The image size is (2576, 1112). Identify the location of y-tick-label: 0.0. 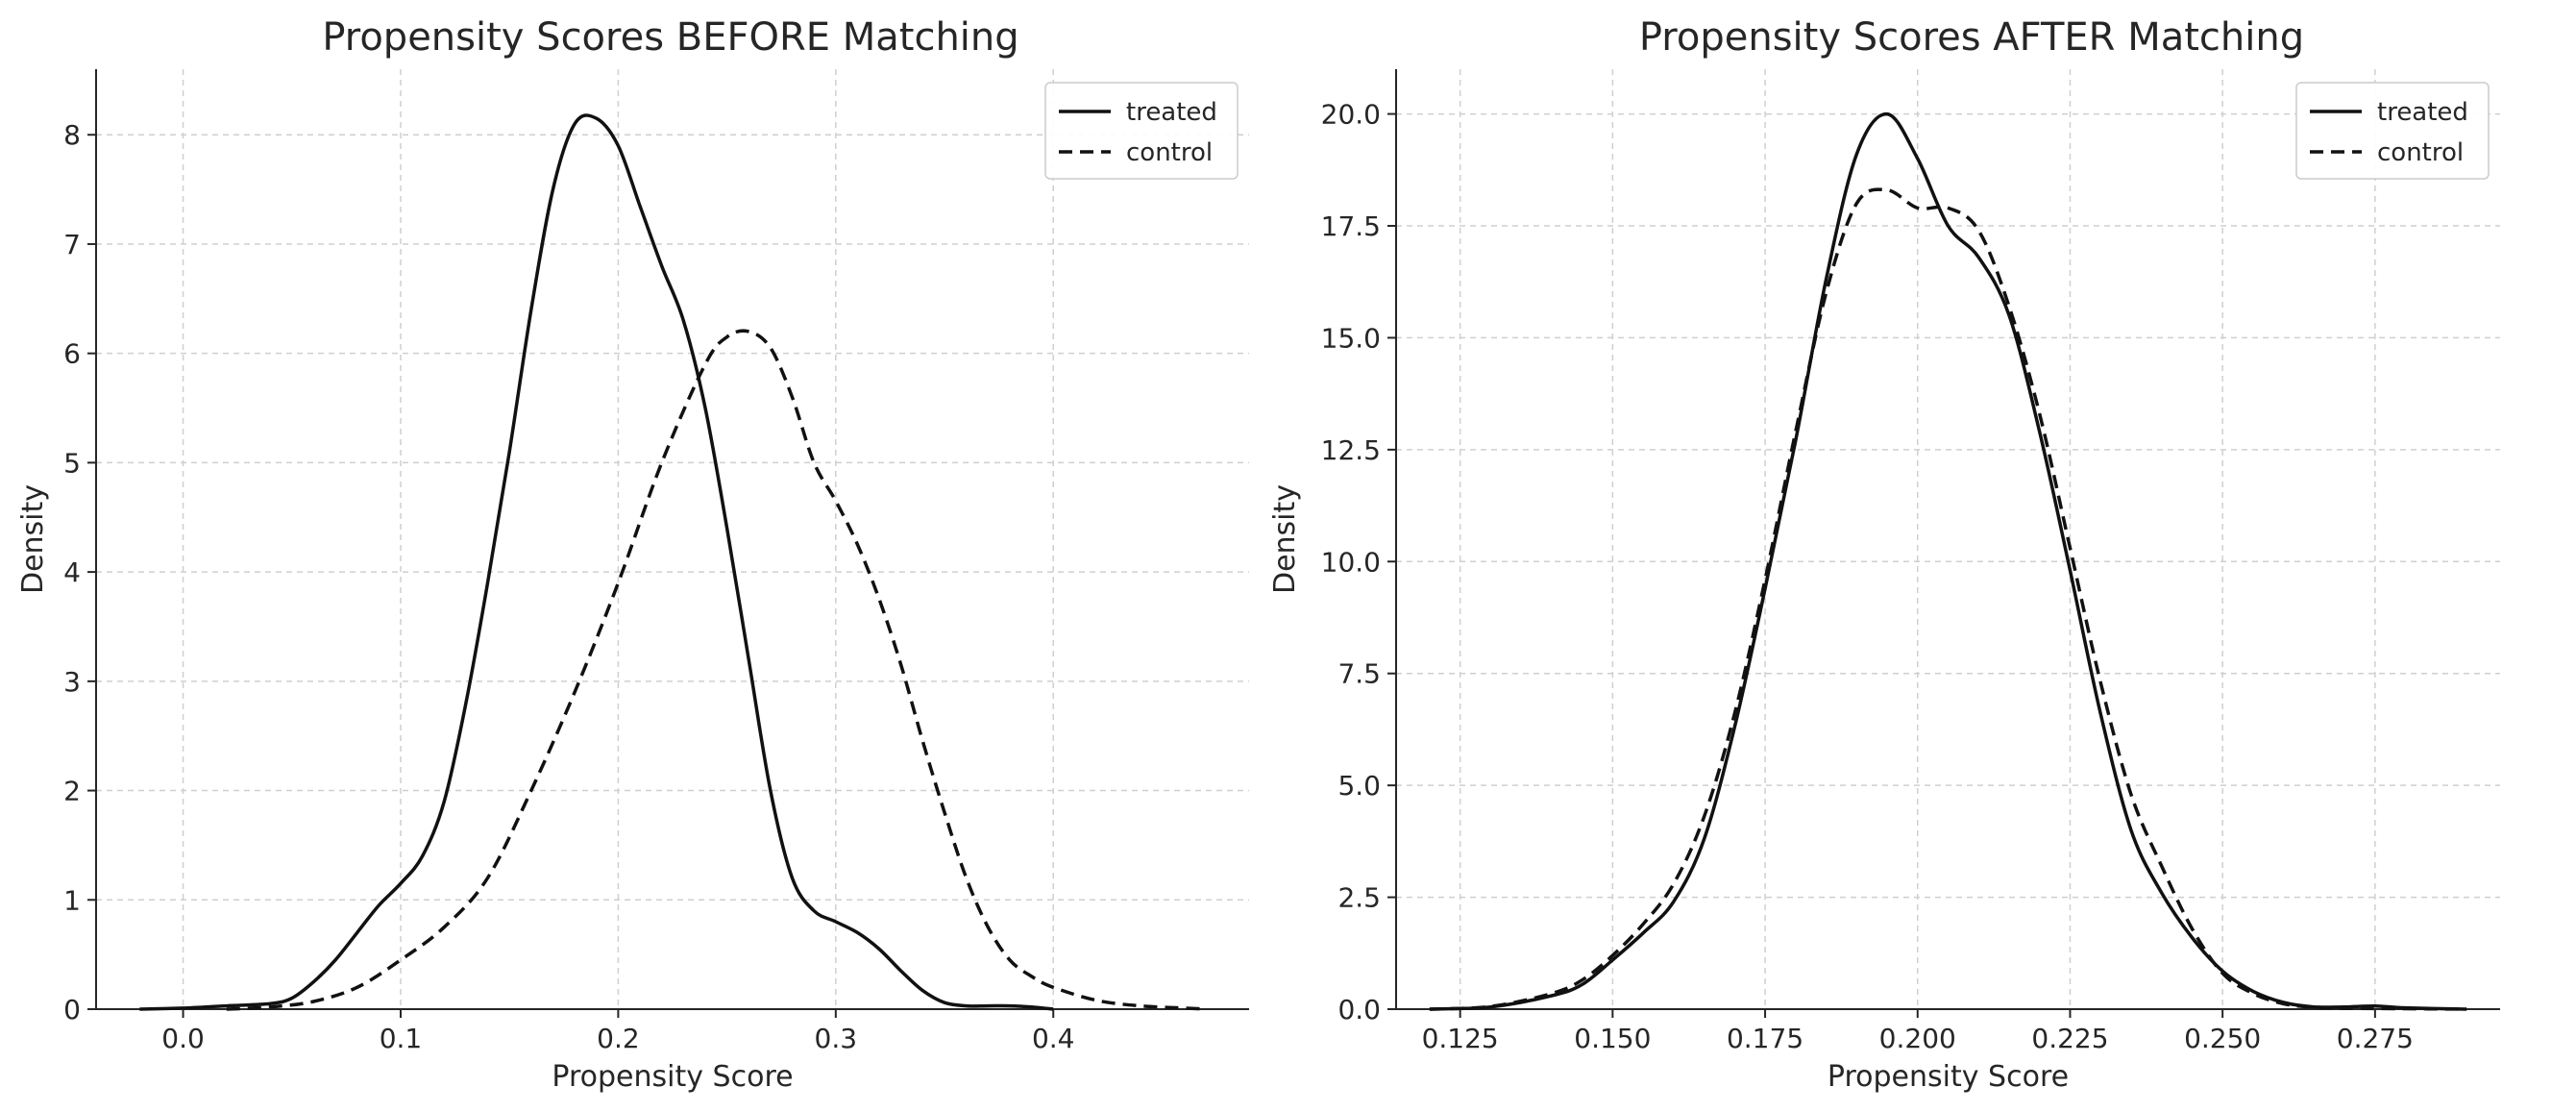
(1359, 1010).